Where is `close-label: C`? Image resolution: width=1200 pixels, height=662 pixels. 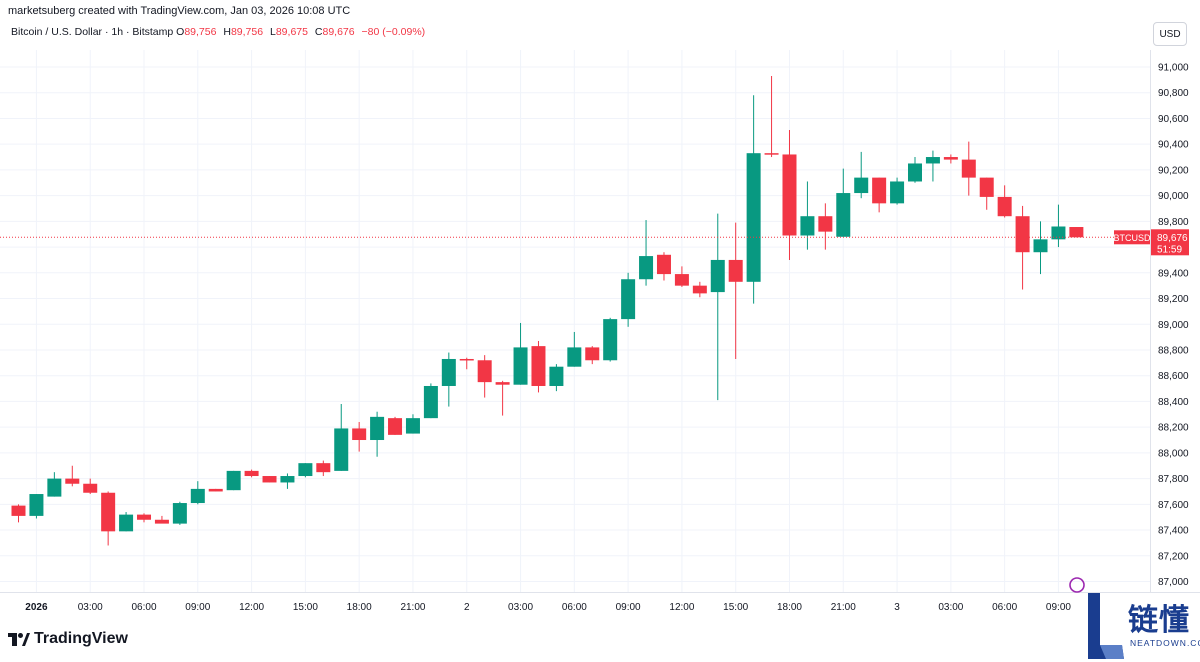 close-label: C is located at coordinates (318, 32).